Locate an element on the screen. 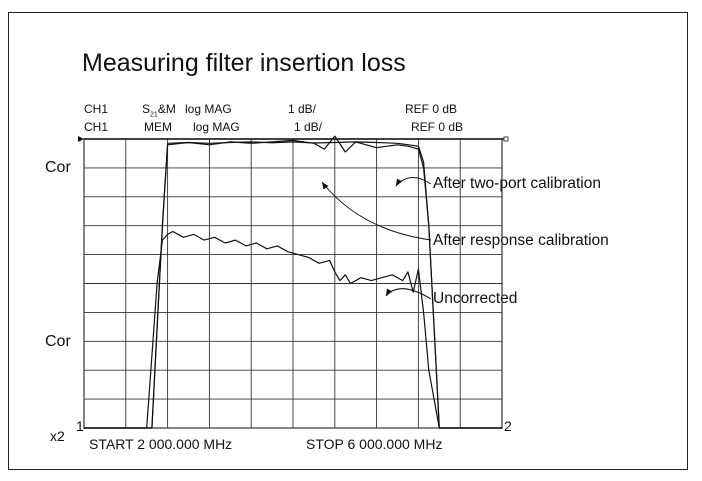  stop-frequency-label: STOP 6 000.000 MHz is located at coordinates (374, 444).